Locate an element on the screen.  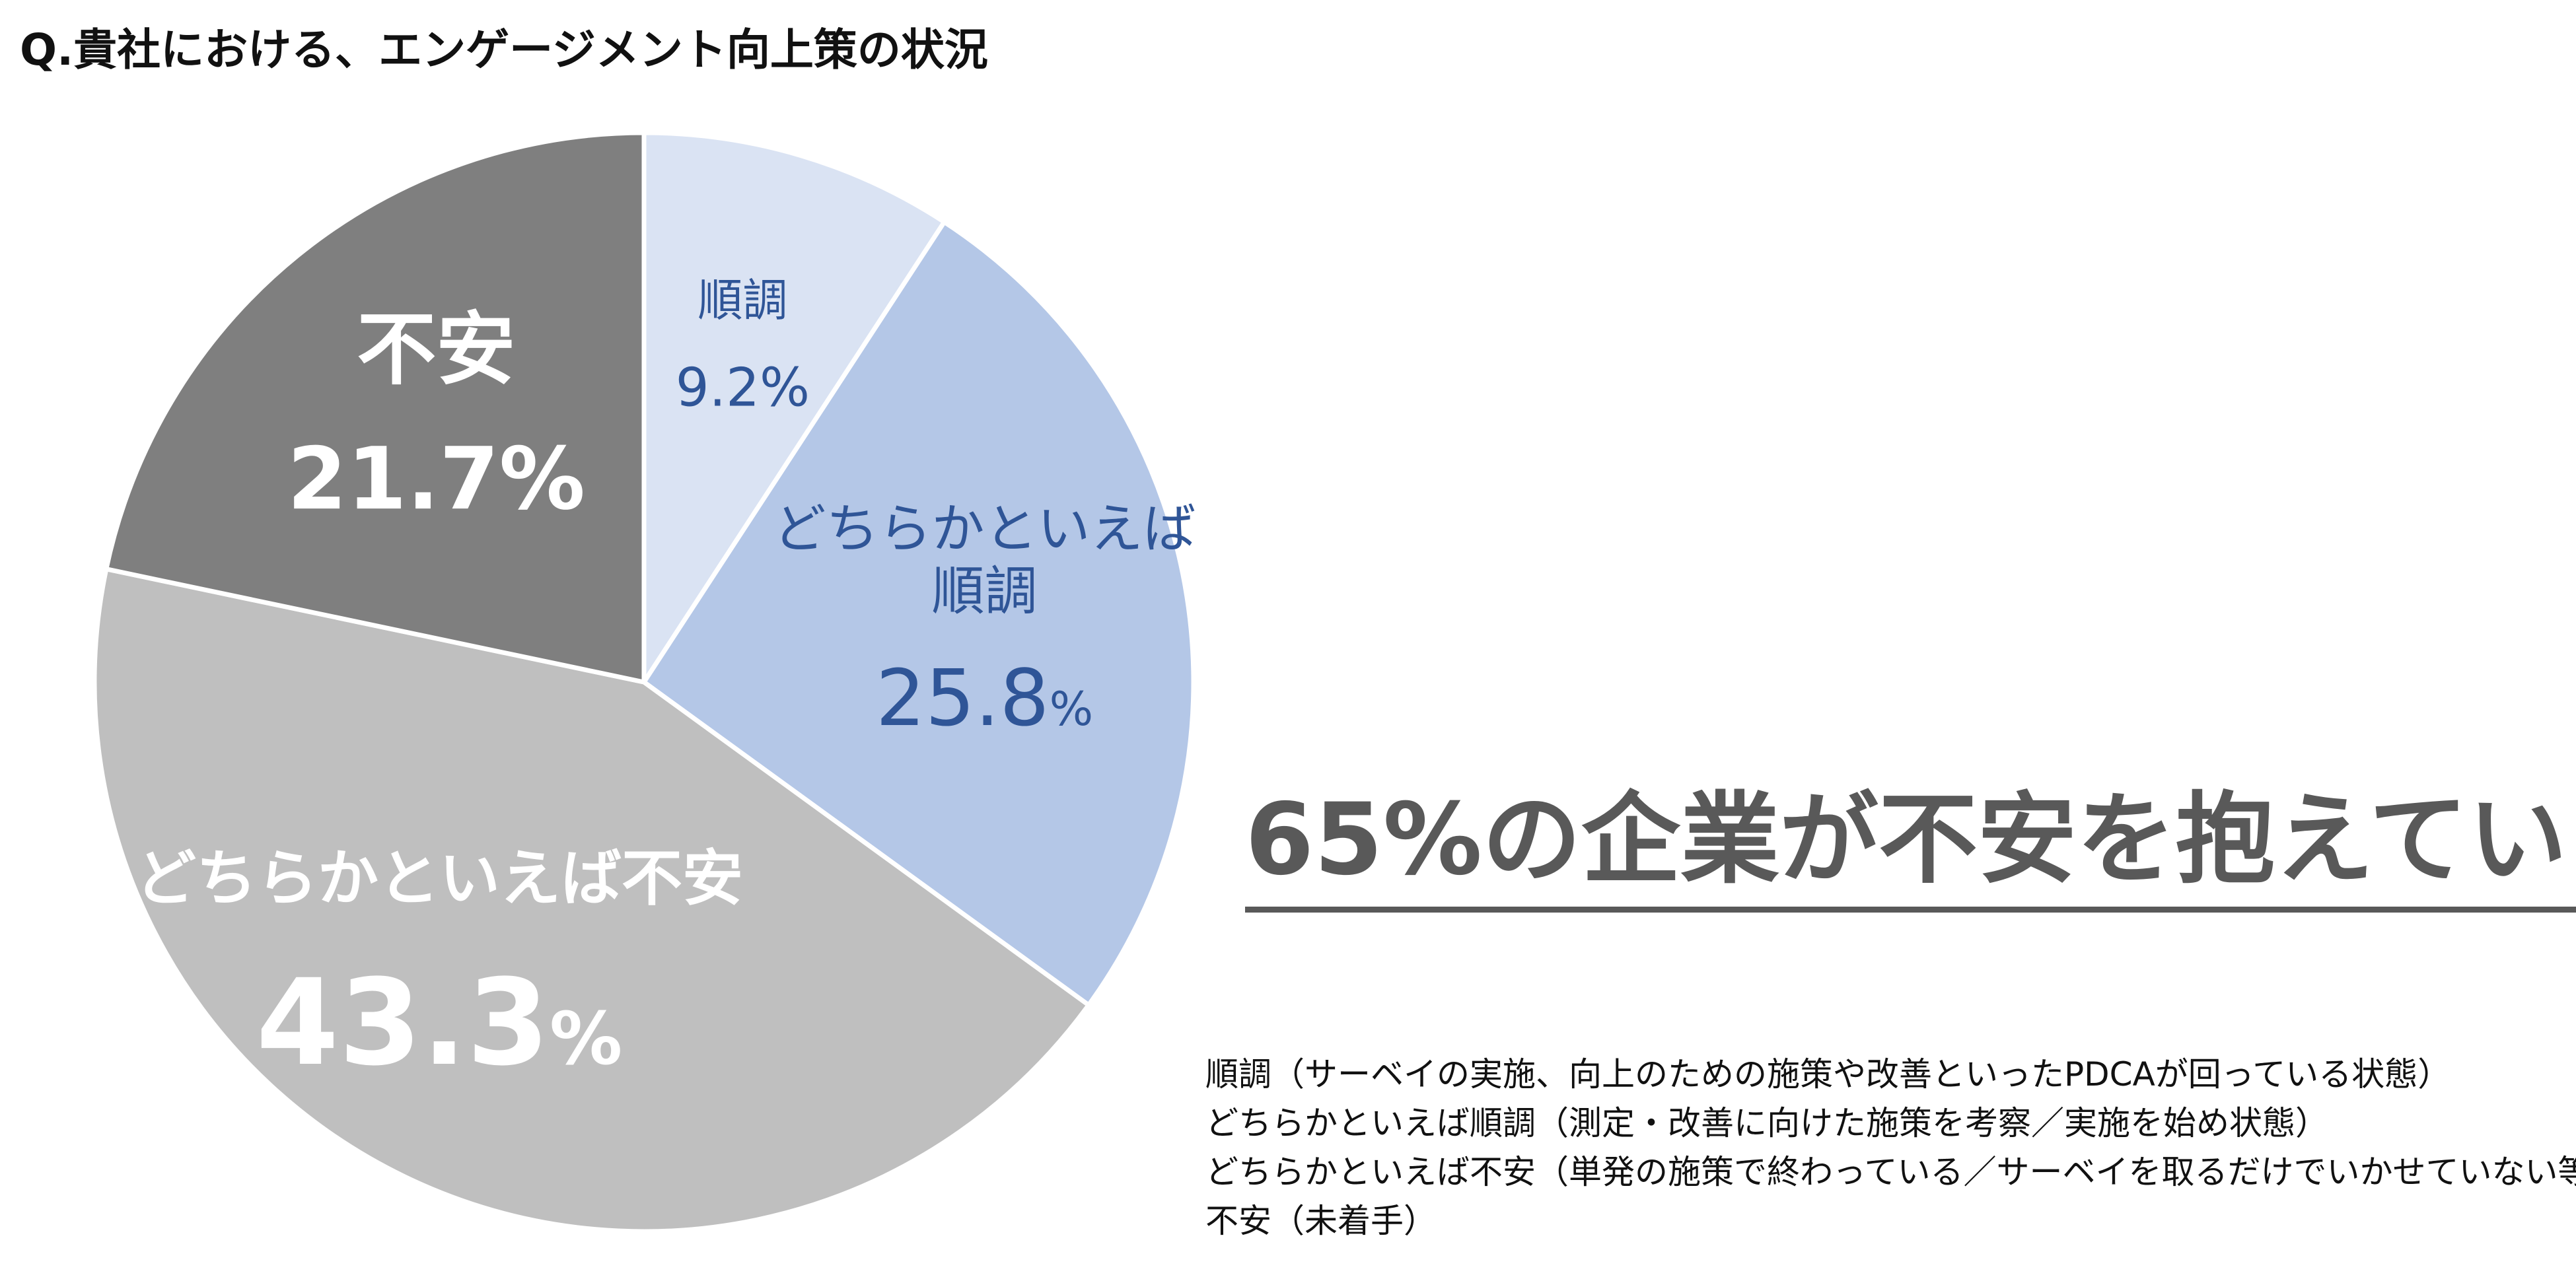
slice-label-somewhat-uneasy: どちらかといえば不安 is located at coordinates (439, 878).